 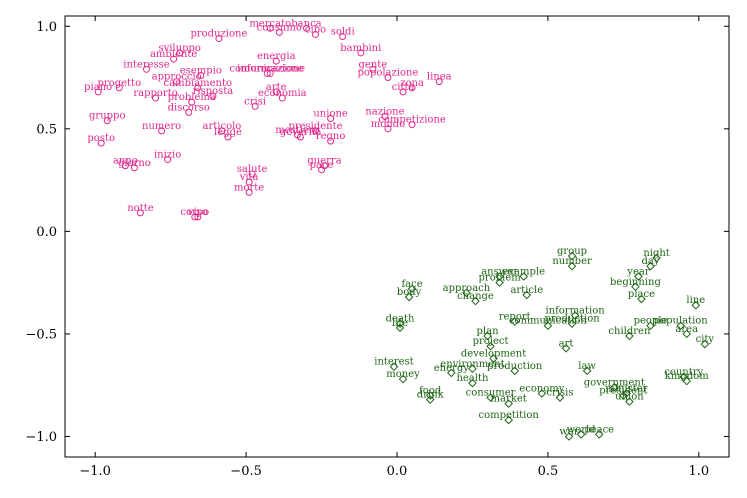 I want to click on data-point-label: money, so click(x=403, y=374).